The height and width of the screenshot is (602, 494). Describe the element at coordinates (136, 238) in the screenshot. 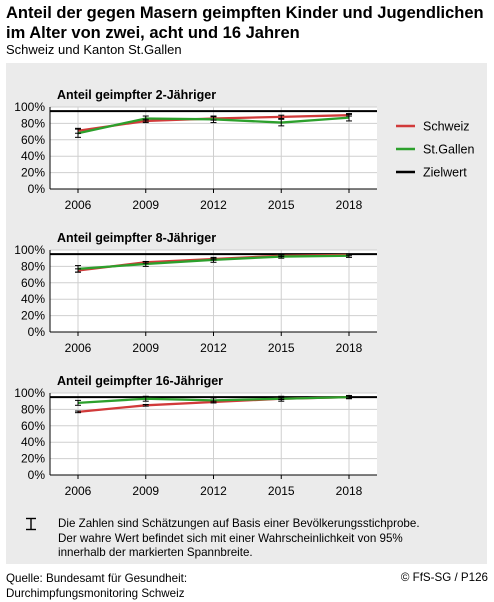

I see `chart-title: Anteil geimpfter 8-Jähriger` at that location.